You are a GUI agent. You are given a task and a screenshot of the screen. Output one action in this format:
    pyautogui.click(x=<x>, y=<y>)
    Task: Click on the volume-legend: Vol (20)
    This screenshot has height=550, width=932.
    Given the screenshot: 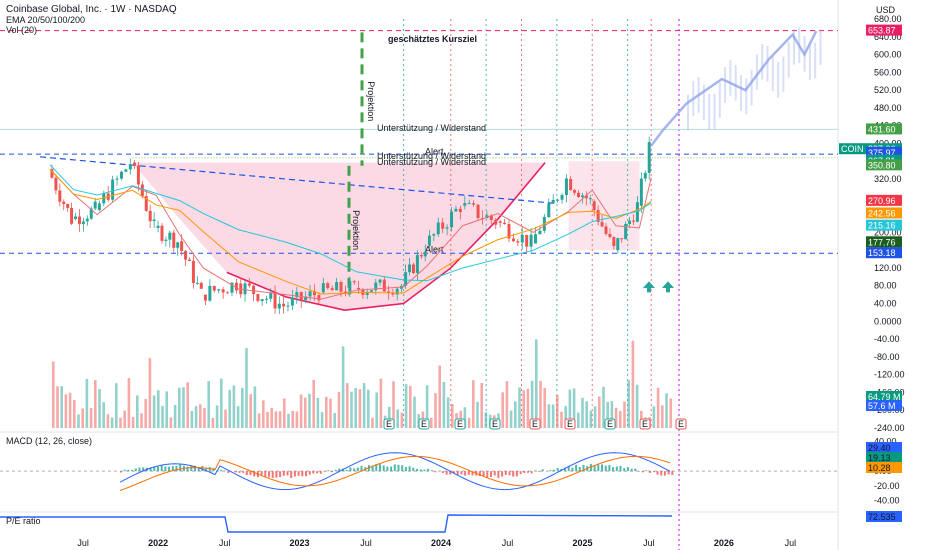 What is the action you would take?
    pyautogui.click(x=22, y=30)
    